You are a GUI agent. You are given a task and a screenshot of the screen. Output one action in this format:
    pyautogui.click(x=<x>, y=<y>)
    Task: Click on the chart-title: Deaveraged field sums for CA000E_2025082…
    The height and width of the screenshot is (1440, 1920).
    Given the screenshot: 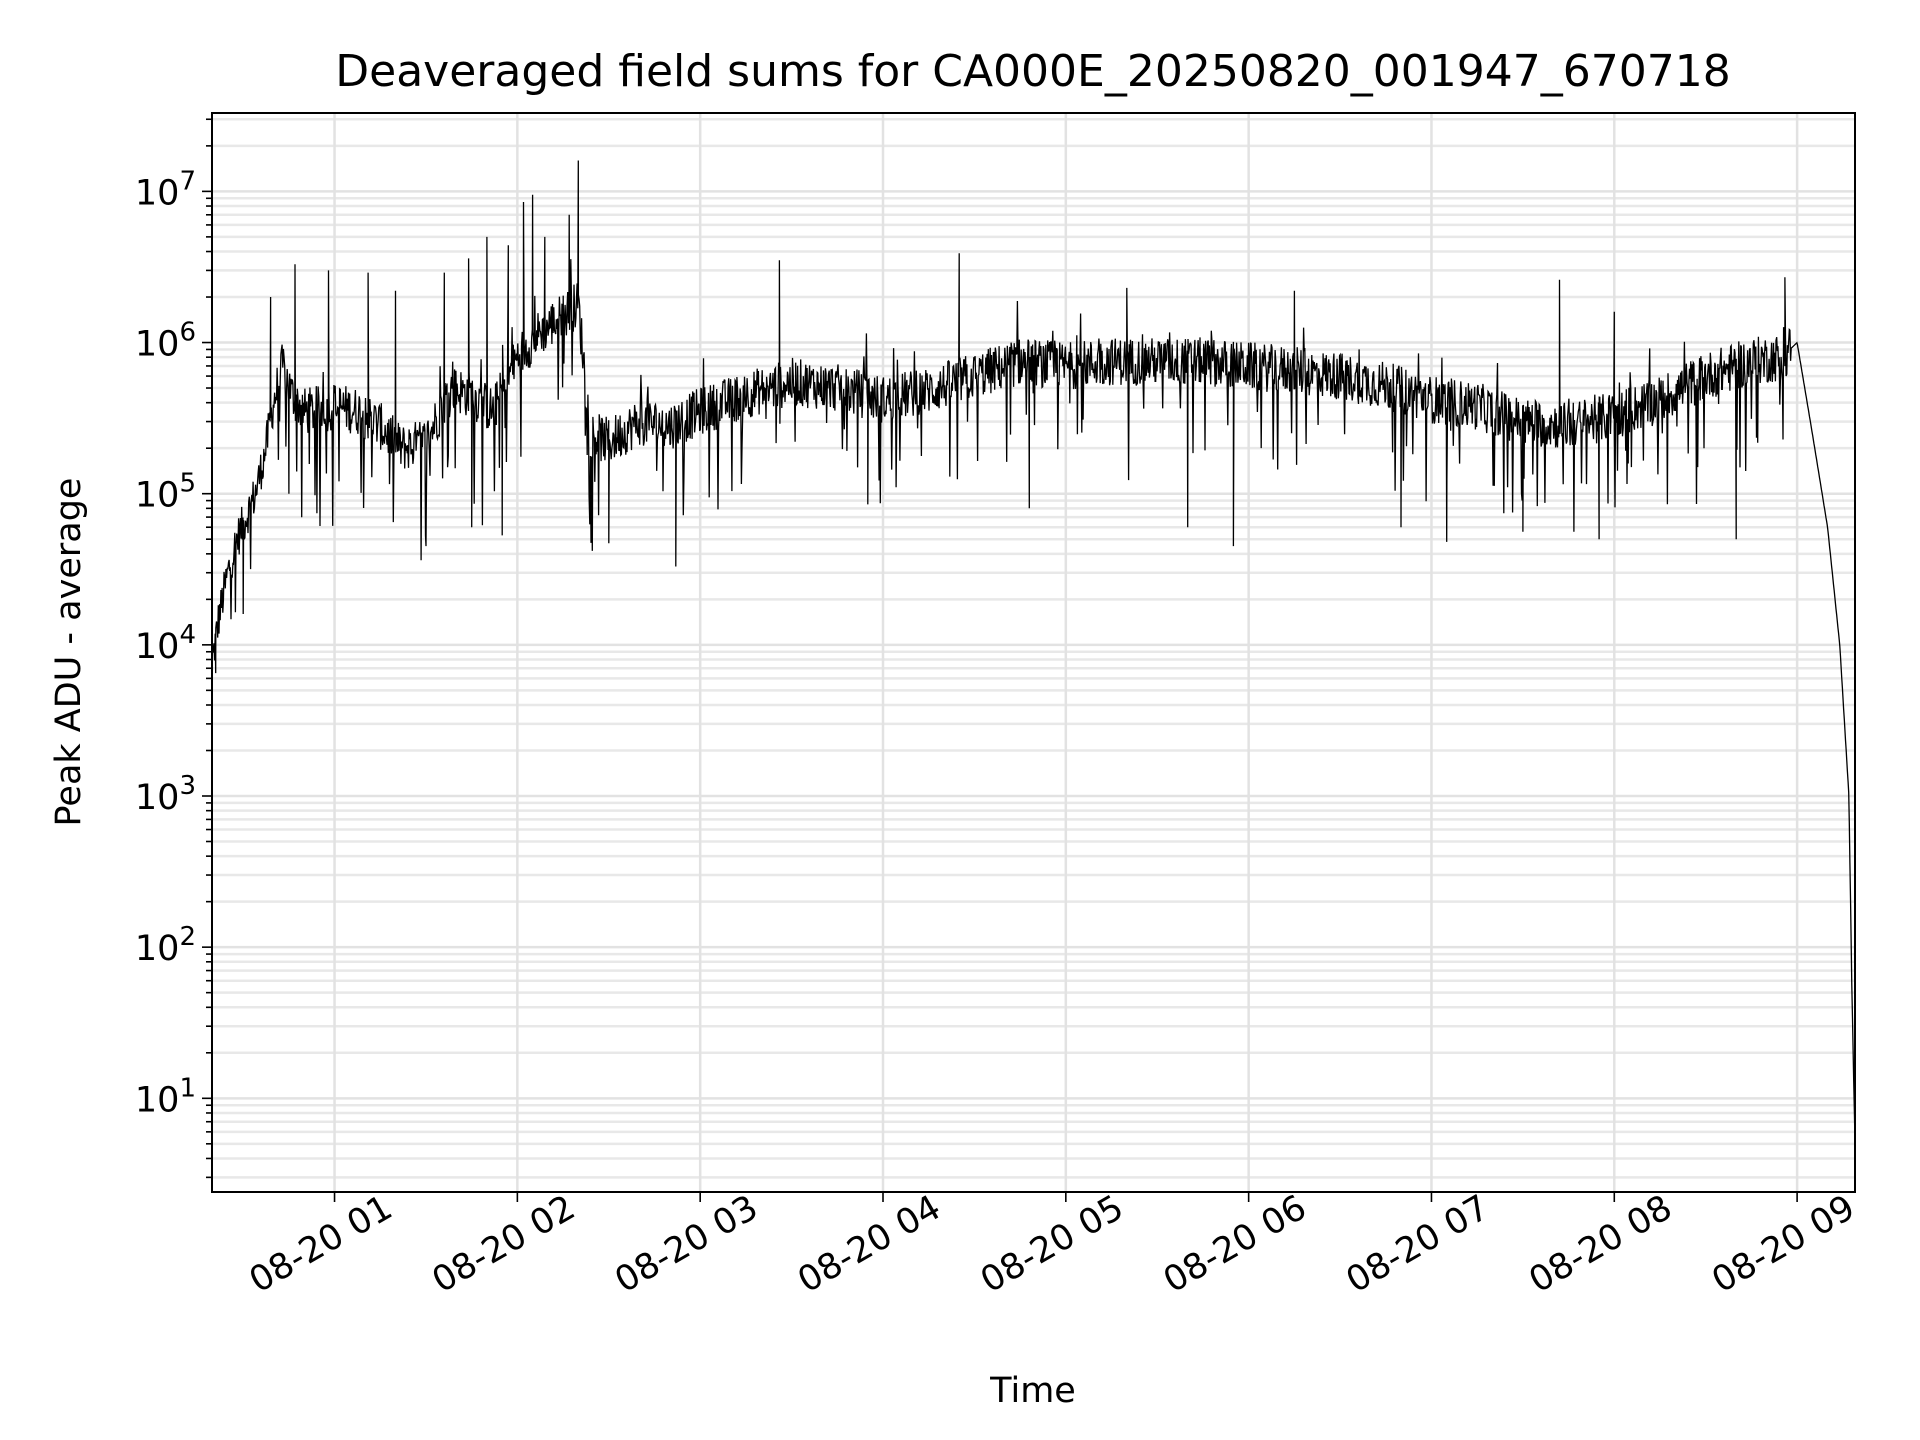 What is the action you would take?
    pyautogui.click(x=1032, y=71)
    